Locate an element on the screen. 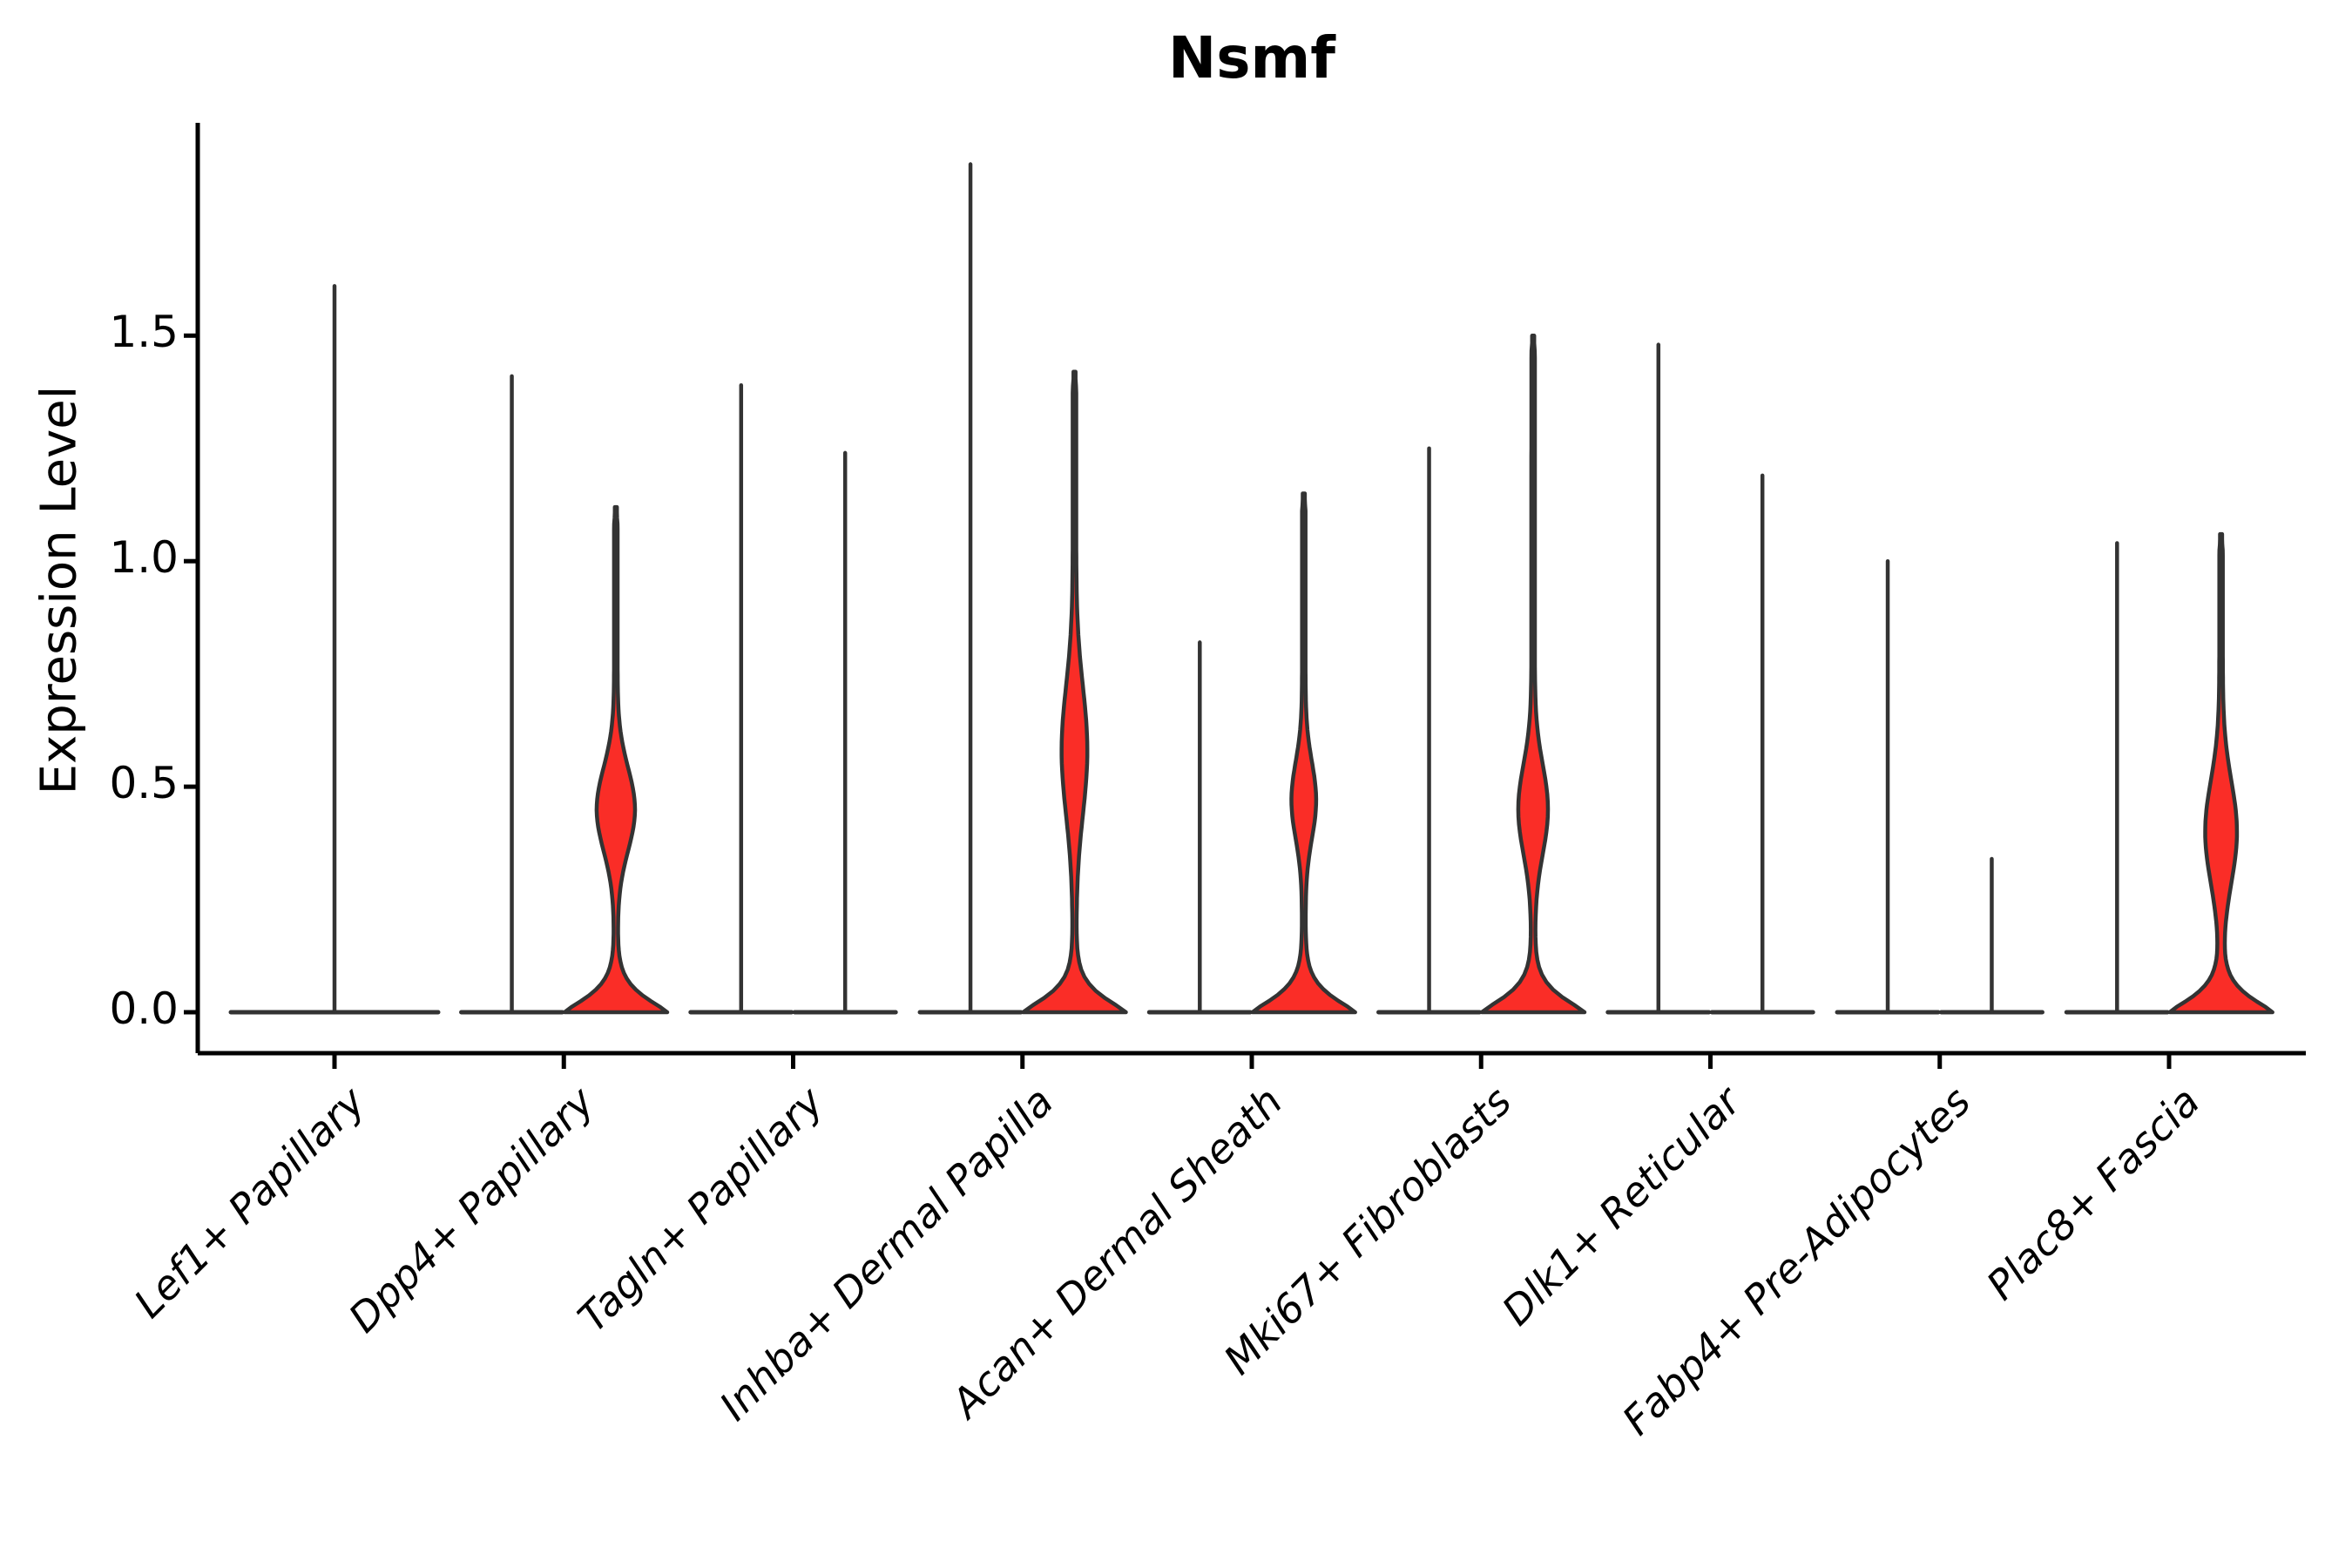  y-tick-label-1.5: 1.5 is located at coordinates (144, 332).